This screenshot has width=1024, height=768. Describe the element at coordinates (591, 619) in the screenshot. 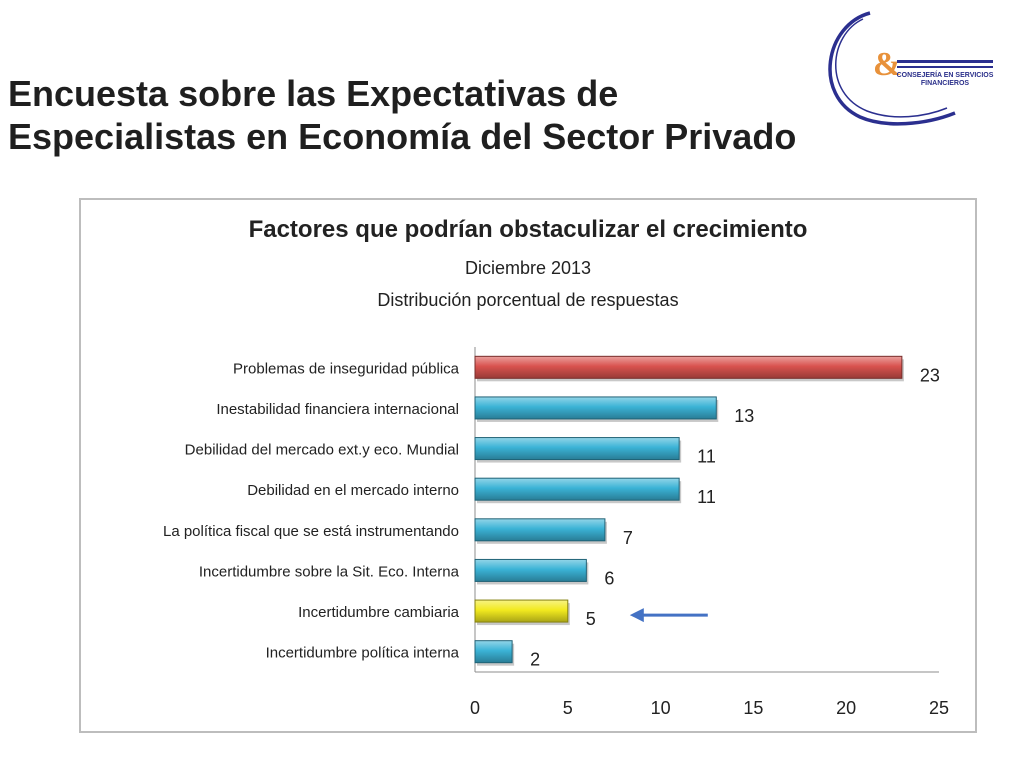

I see `data-label: 5` at that location.